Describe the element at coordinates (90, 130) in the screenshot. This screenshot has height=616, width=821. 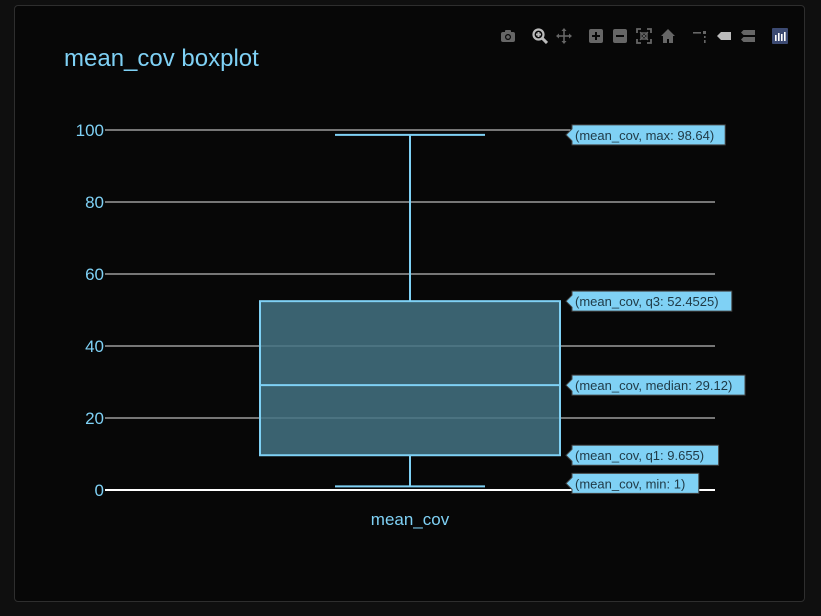
I see `y-tick-label: 100` at that location.